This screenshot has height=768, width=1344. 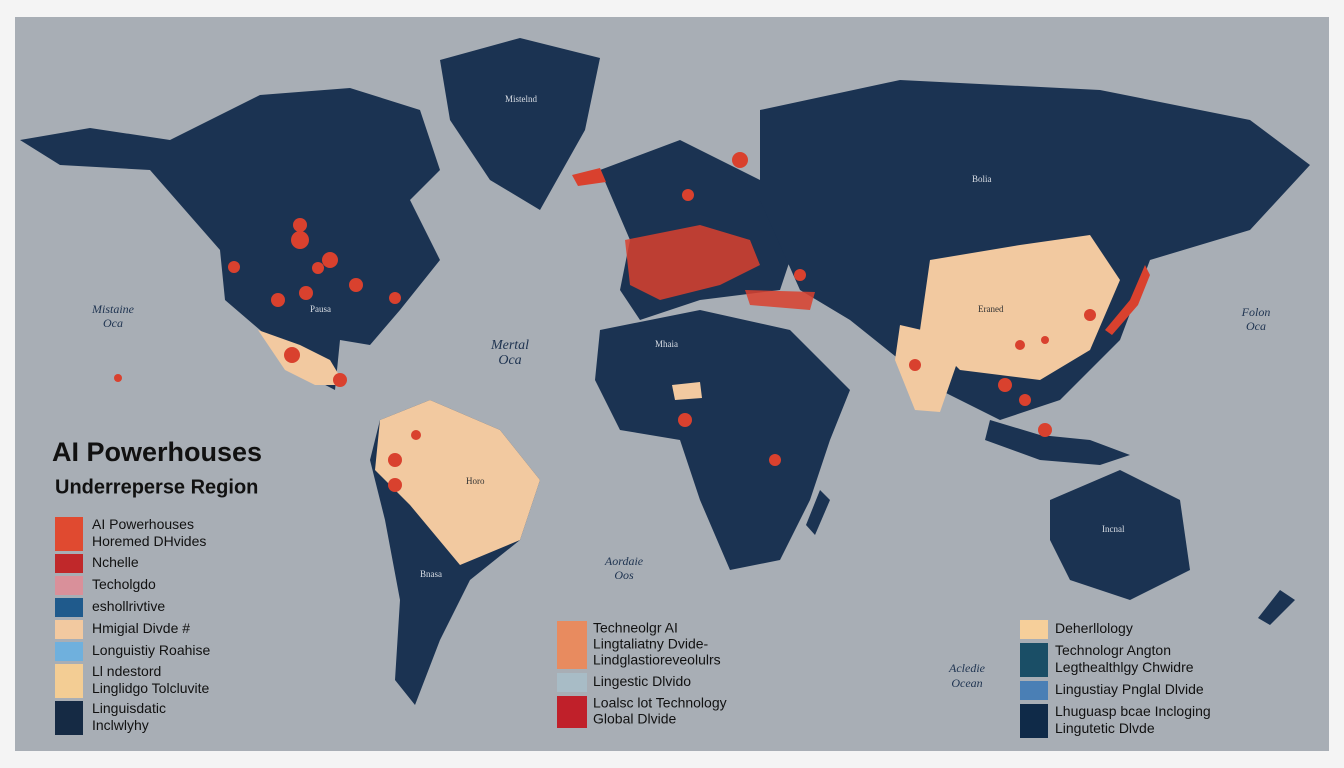 What do you see at coordinates (1124, 667) in the screenshot?
I see `legend-label: Legthealthlgy Chwidre` at bounding box center [1124, 667].